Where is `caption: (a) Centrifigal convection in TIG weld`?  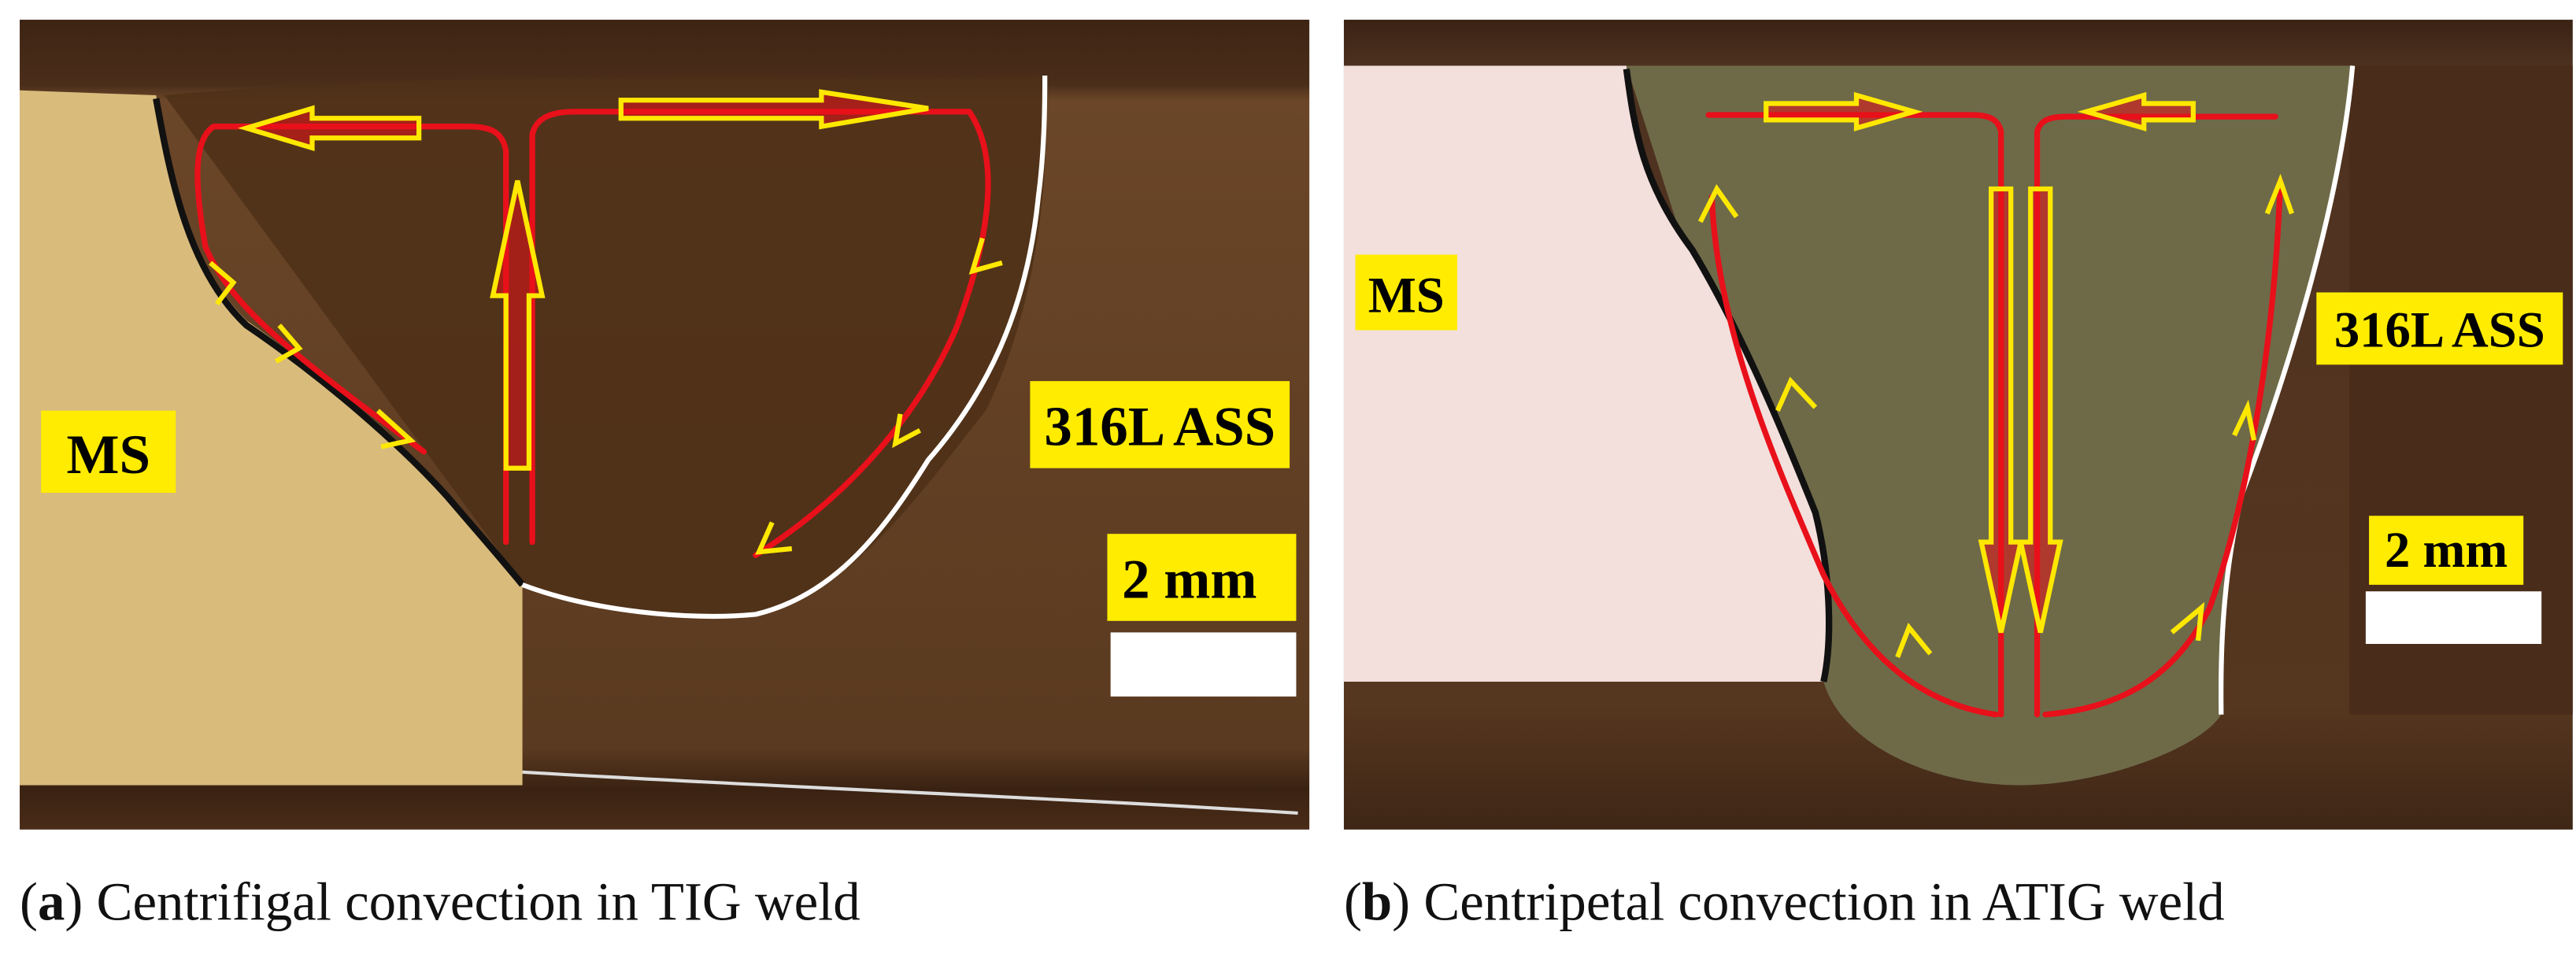
caption: (a) Centrifigal convection in TIG weld is located at coordinates (440, 902).